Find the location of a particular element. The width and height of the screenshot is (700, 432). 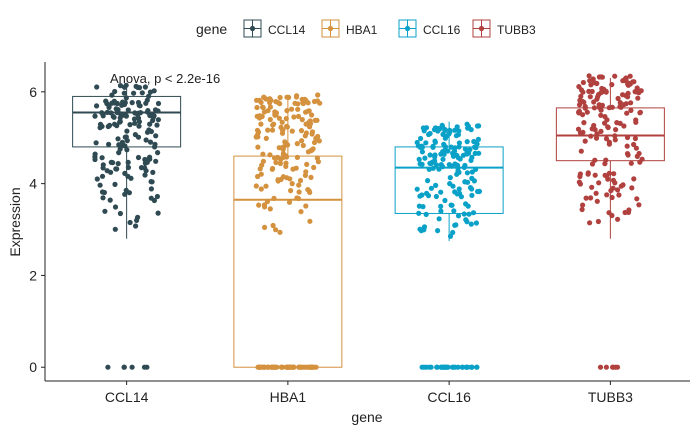

x-tick-label: CCL14 is located at coordinates (127, 397).